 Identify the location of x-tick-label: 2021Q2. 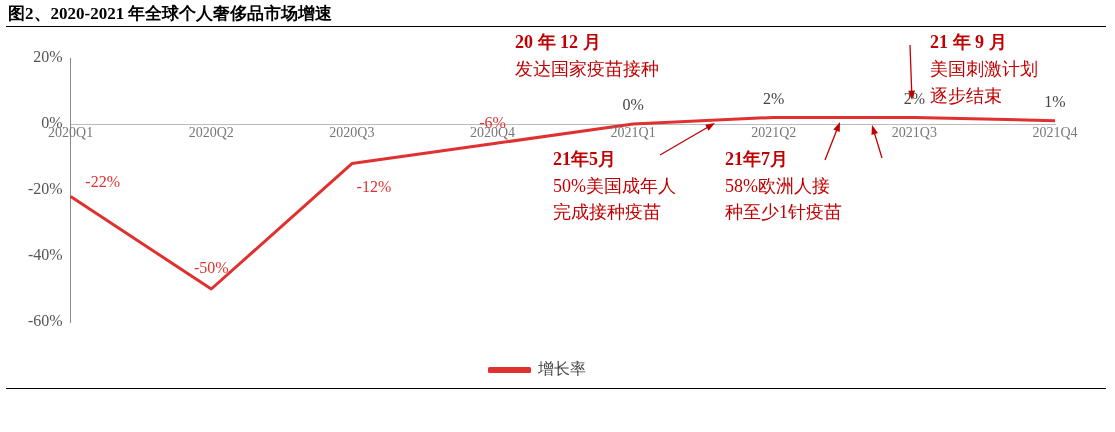
(774, 132).